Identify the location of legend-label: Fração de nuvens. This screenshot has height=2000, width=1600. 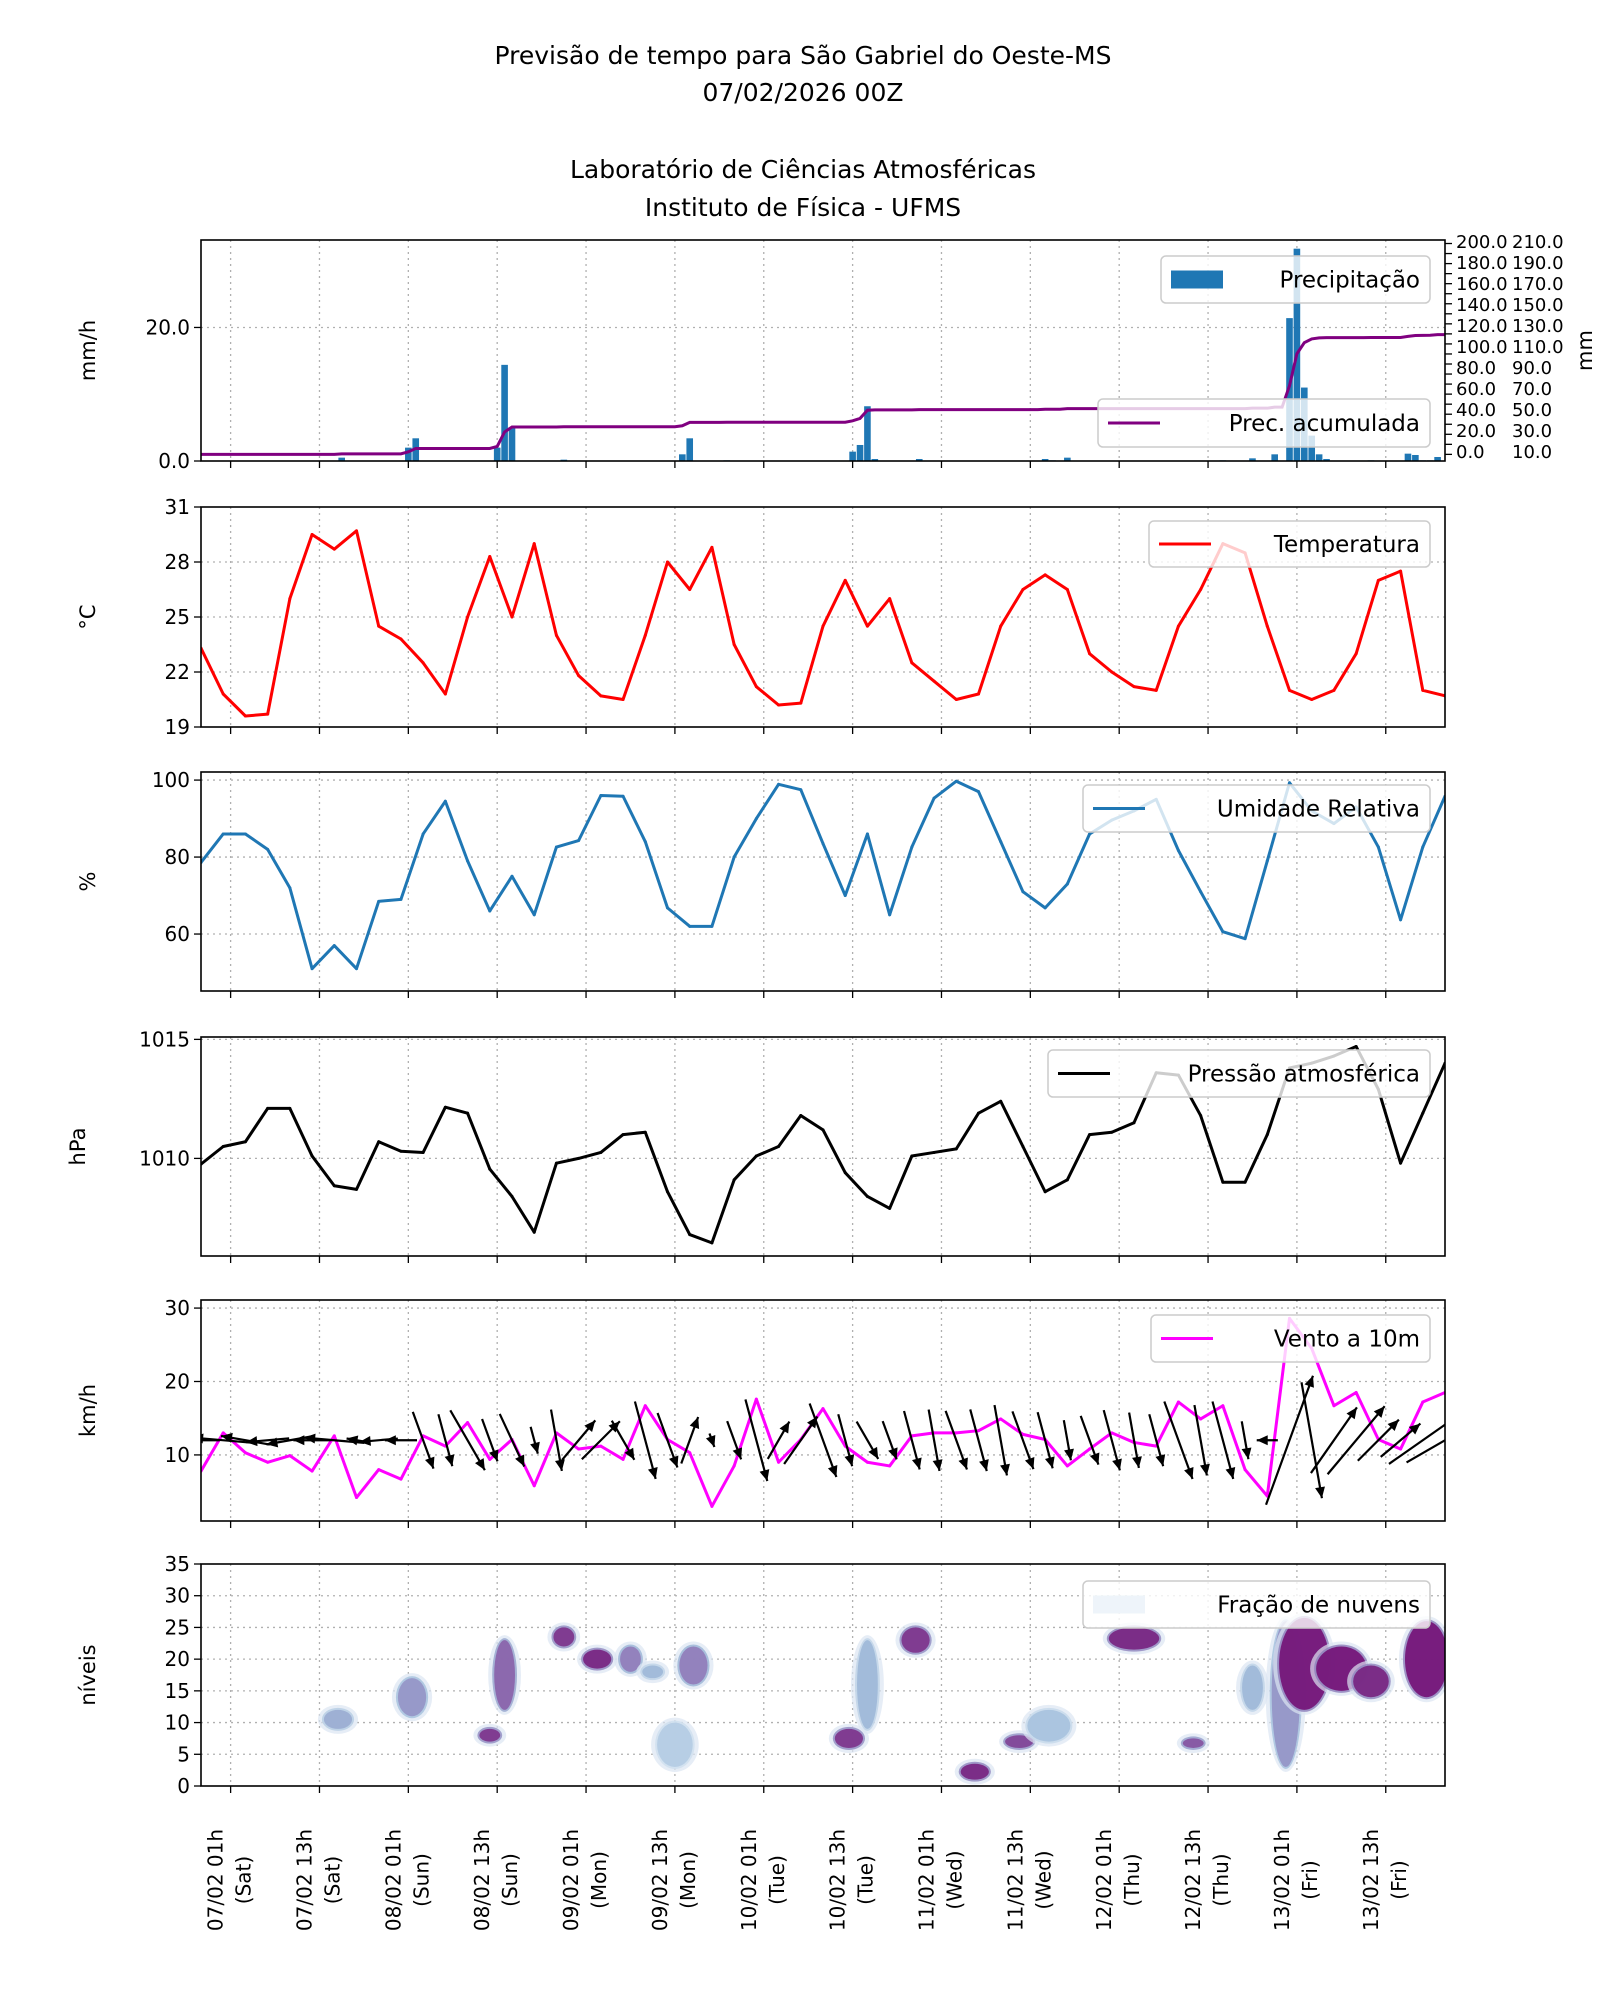
(1318, 1606).